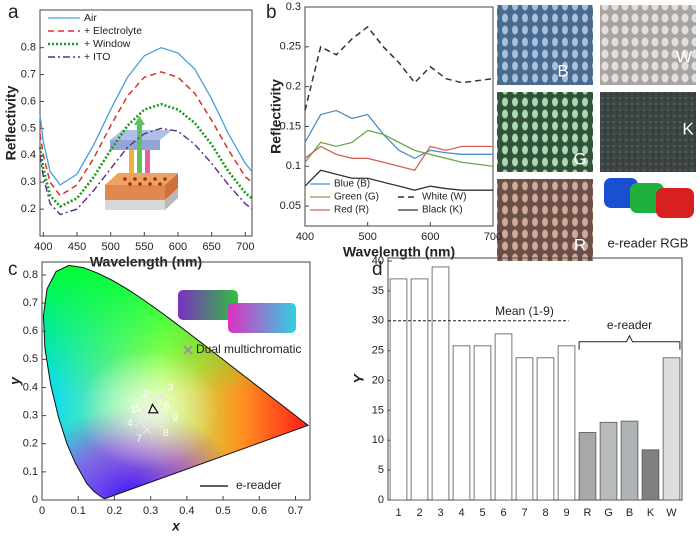  What do you see at coordinates (211, 247) in the screenshot?
I see `x-tick-label: 650` at bounding box center [211, 247].